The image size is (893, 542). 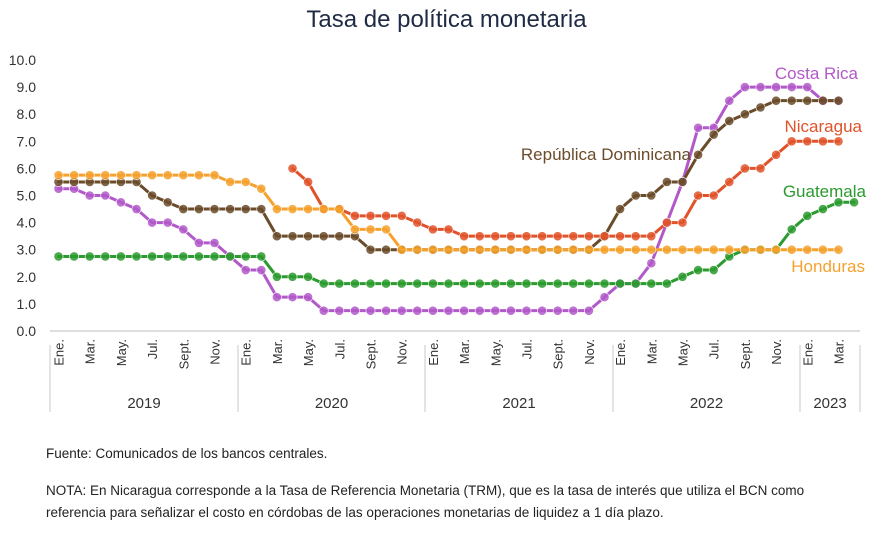 I want to click on y-tick-label: 2.0, so click(x=27, y=277).